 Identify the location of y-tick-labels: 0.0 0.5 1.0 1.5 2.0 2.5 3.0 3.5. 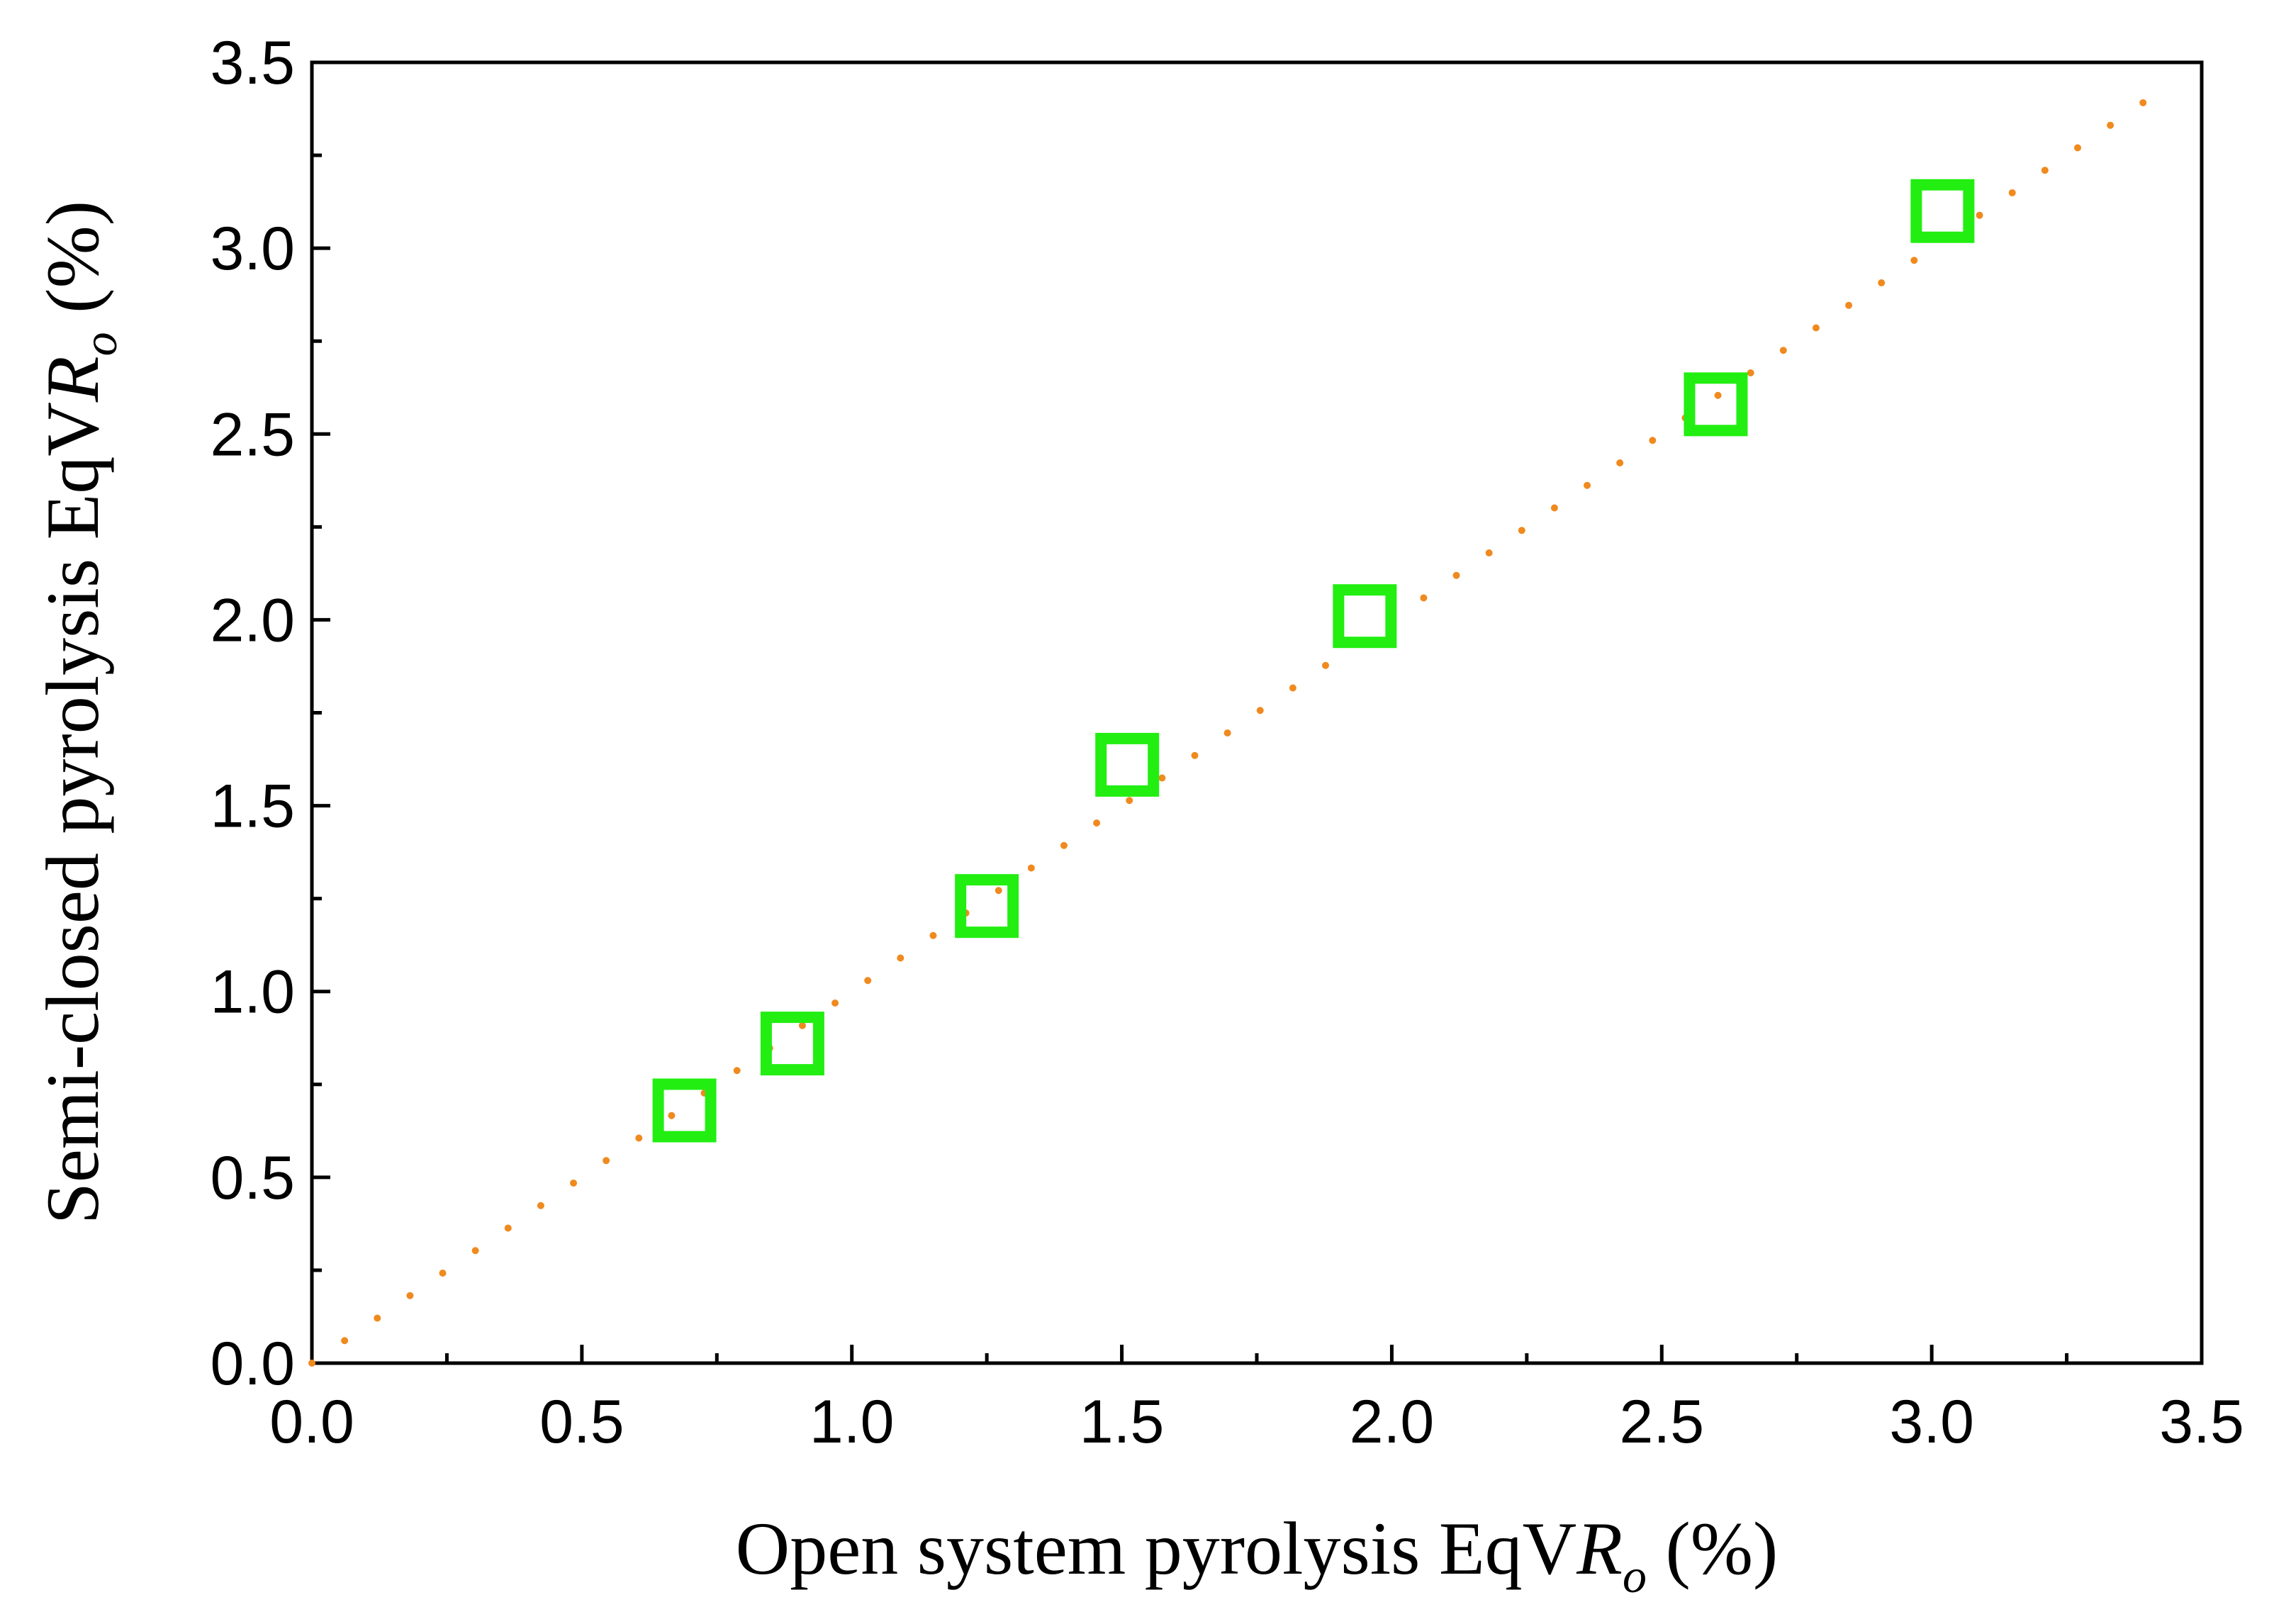
(252, 713).